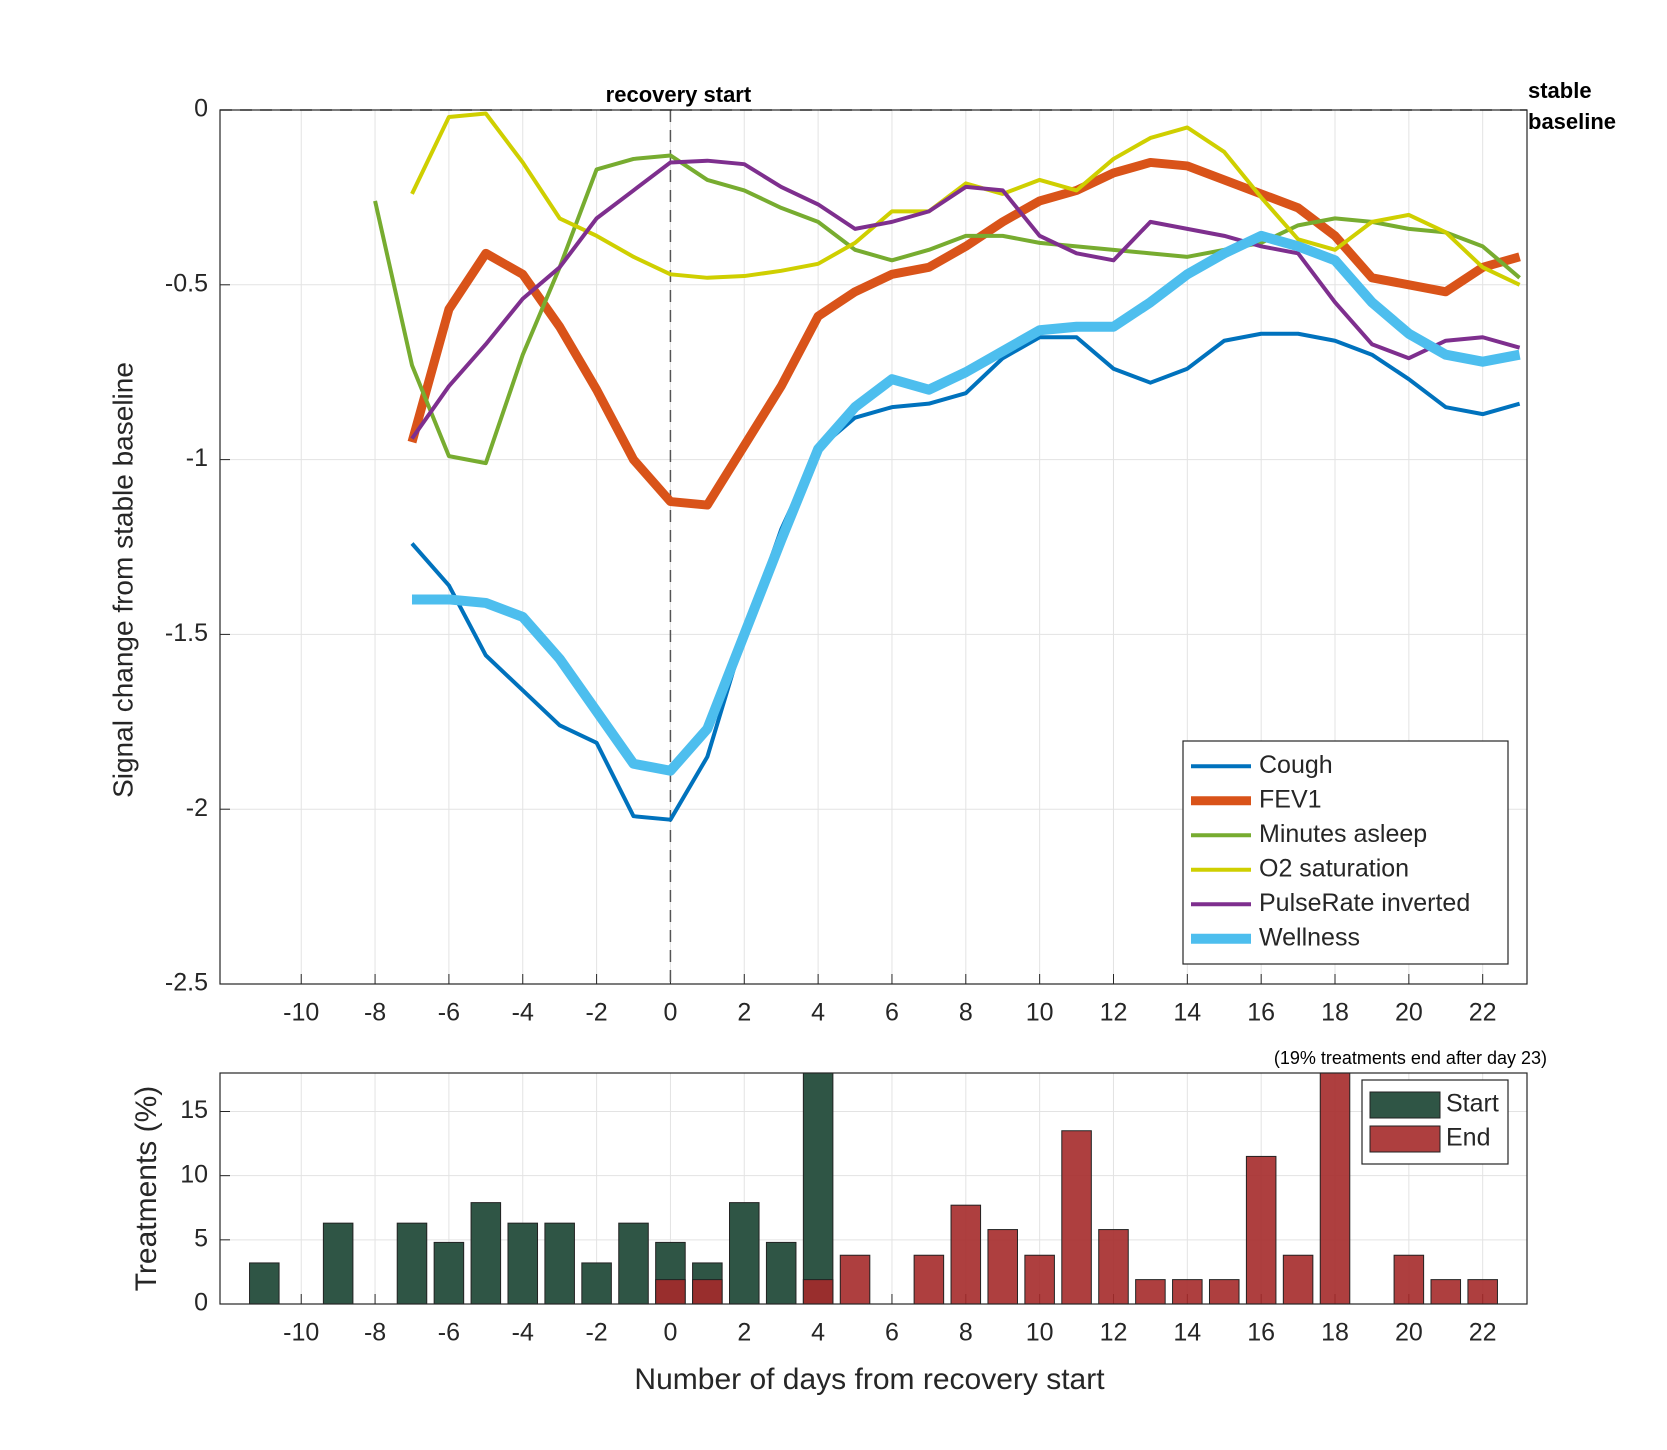 Image resolution: width=1667 pixels, height=1450 pixels. Describe the element at coordinates (1296, 765) in the screenshot. I see `legend-label: Cough` at that location.